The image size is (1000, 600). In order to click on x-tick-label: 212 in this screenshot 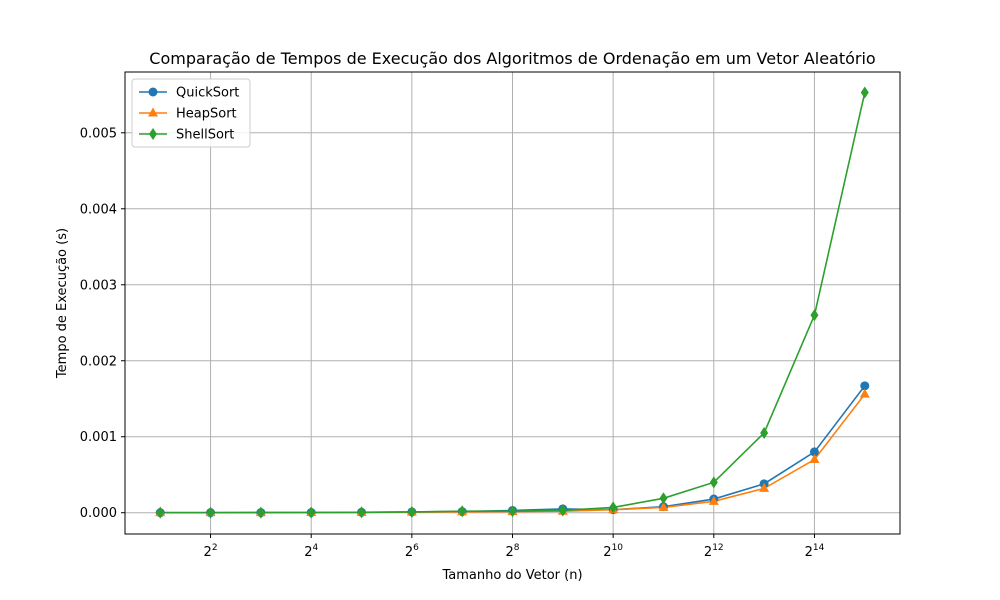, I will do `click(714, 551)`.